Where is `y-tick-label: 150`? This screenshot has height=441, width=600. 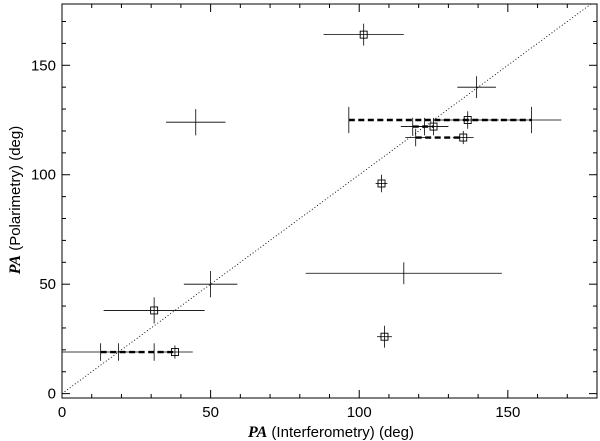
y-tick-label: 150 is located at coordinates (43, 65).